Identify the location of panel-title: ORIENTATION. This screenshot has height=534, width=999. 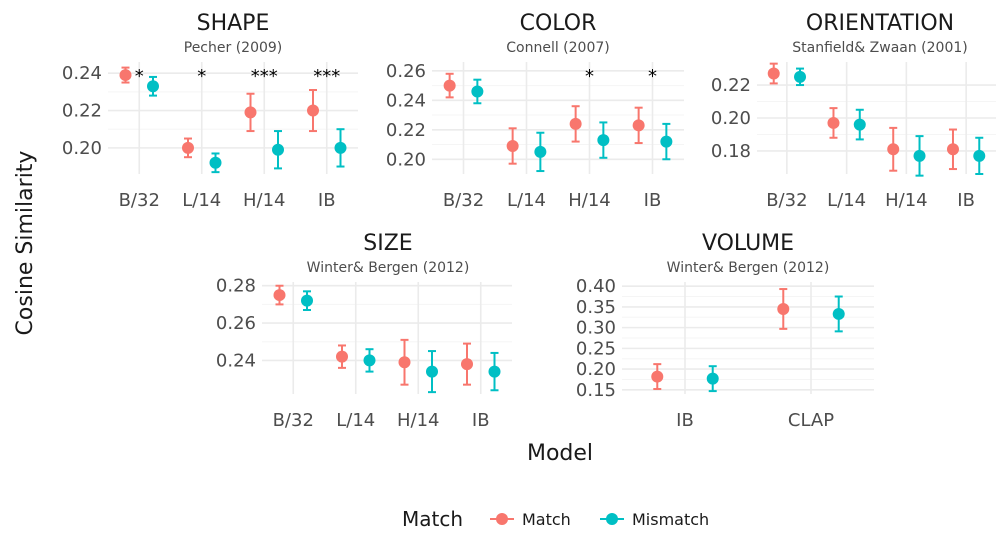
(880, 23).